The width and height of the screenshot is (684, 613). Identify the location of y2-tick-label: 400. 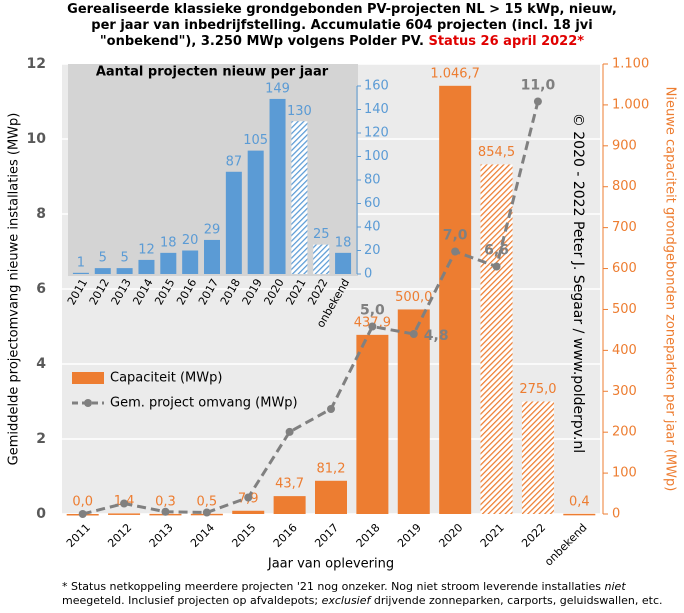
(624, 350).